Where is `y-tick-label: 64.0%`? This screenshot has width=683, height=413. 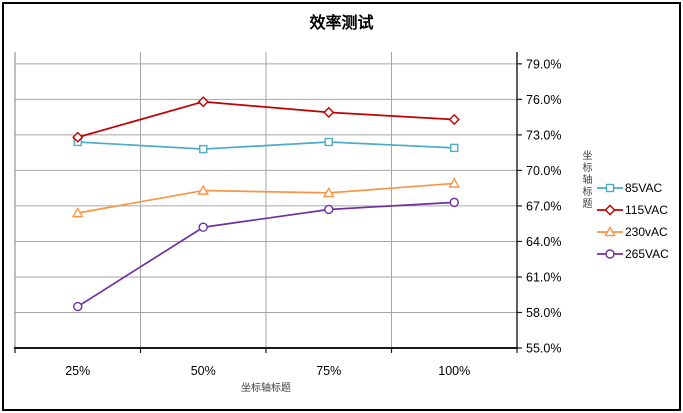
y-tick-label: 64.0% is located at coordinates (543, 242).